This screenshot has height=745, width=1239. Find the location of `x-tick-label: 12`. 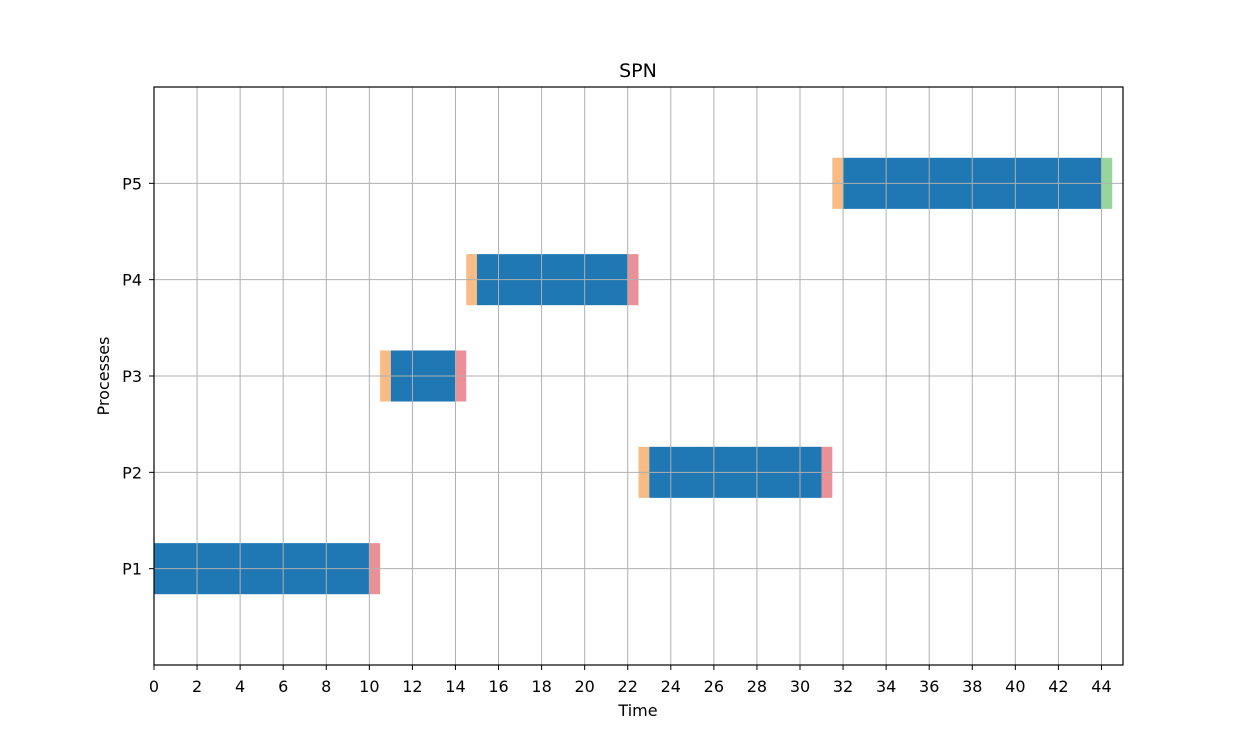

x-tick-label: 12 is located at coordinates (412, 686).